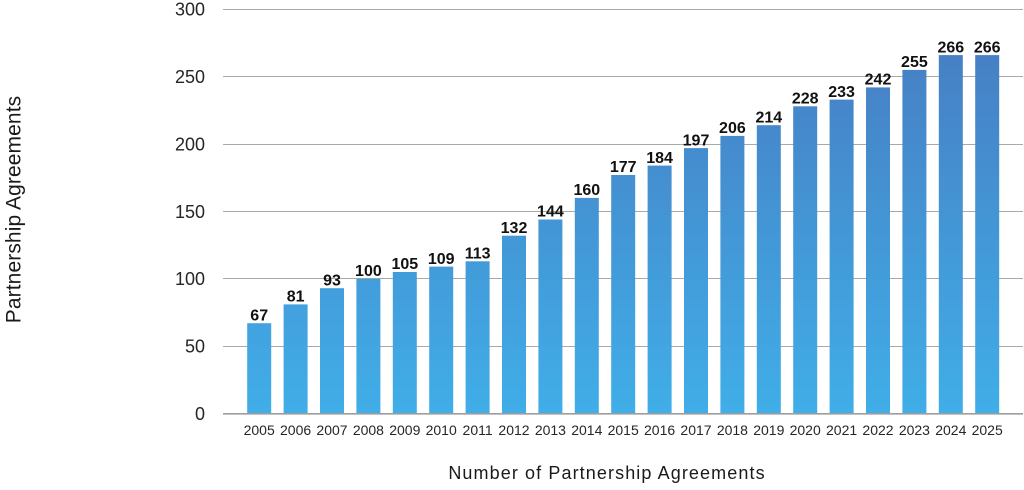  I want to click on svg-text: 2007, so click(331, 430).